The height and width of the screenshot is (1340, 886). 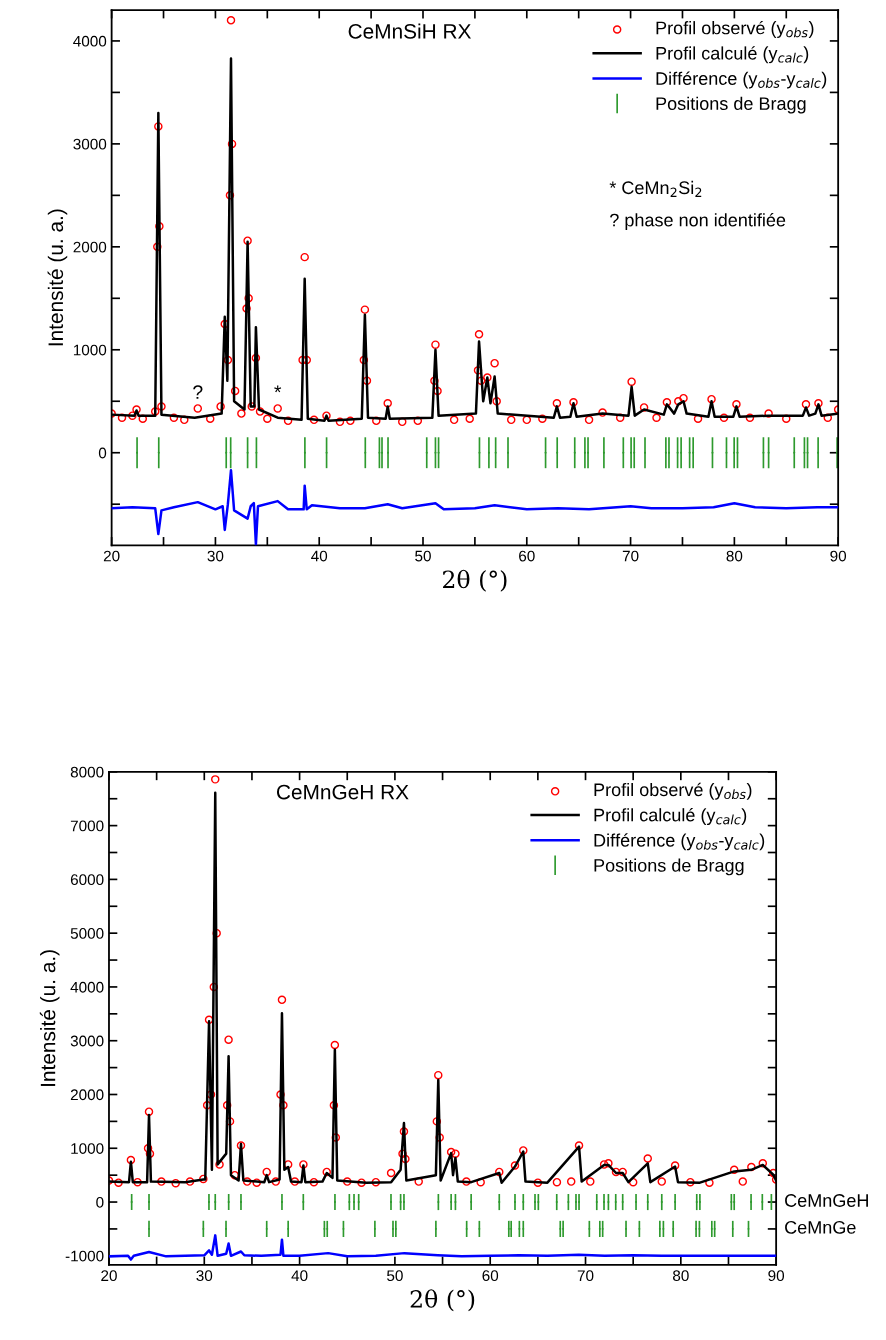 What do you see at coordinates (655, 188) in the screenshot?
I see `annotation: * CeMn$_{2}$Si$_{2}$` at bounding box center [655, 188].